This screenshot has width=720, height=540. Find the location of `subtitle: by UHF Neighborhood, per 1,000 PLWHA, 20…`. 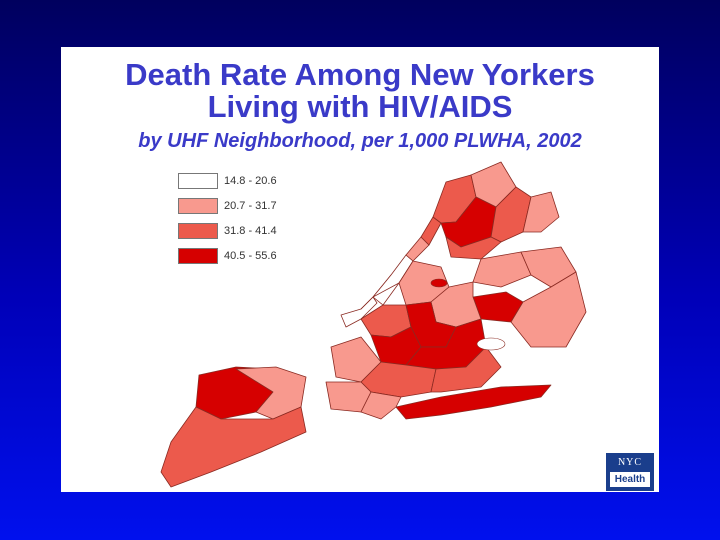

subtitle: by UHF Neighborhood, per 1,000 PLWHA, 20… is located at coordinates (360, 141).